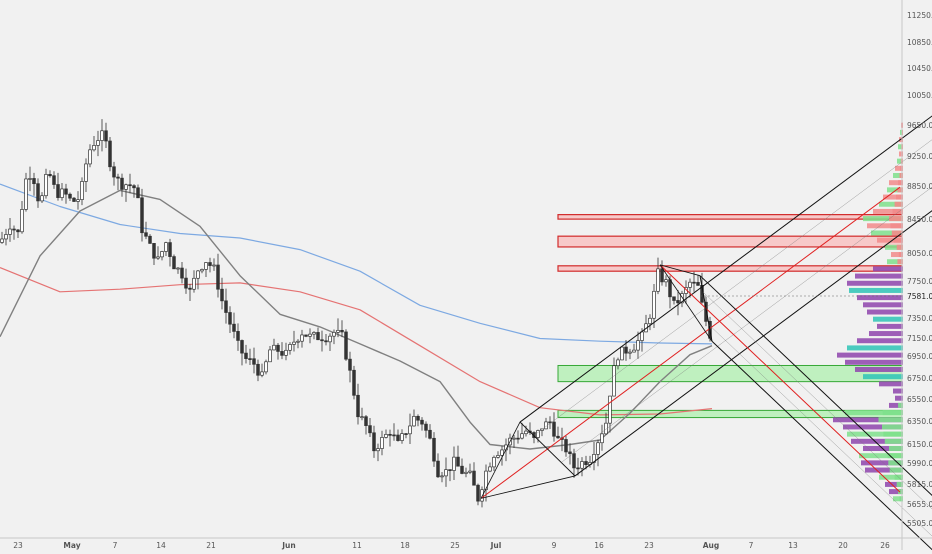  Describe the element at coordinates (919, 318) in the screenshot. I see `y-tick-label: 7350.0` at that location.